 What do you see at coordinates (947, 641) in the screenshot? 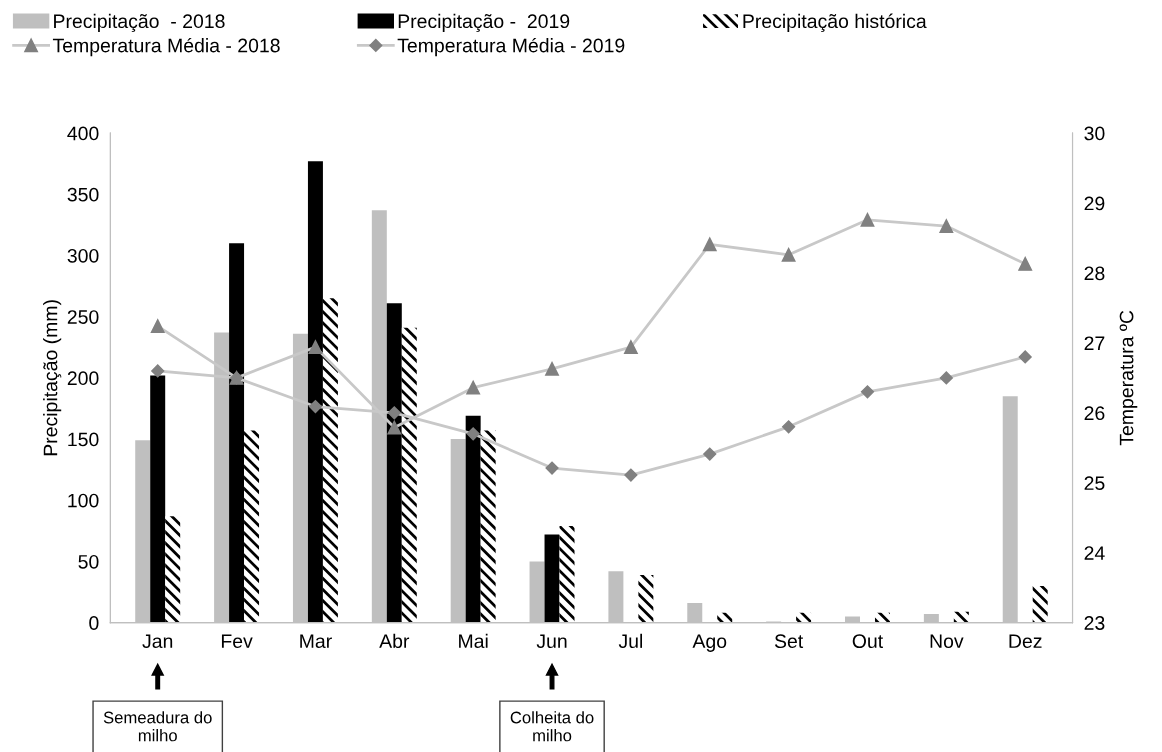
I see `x-tick-label: Nov` at bounding box center [947, 641].